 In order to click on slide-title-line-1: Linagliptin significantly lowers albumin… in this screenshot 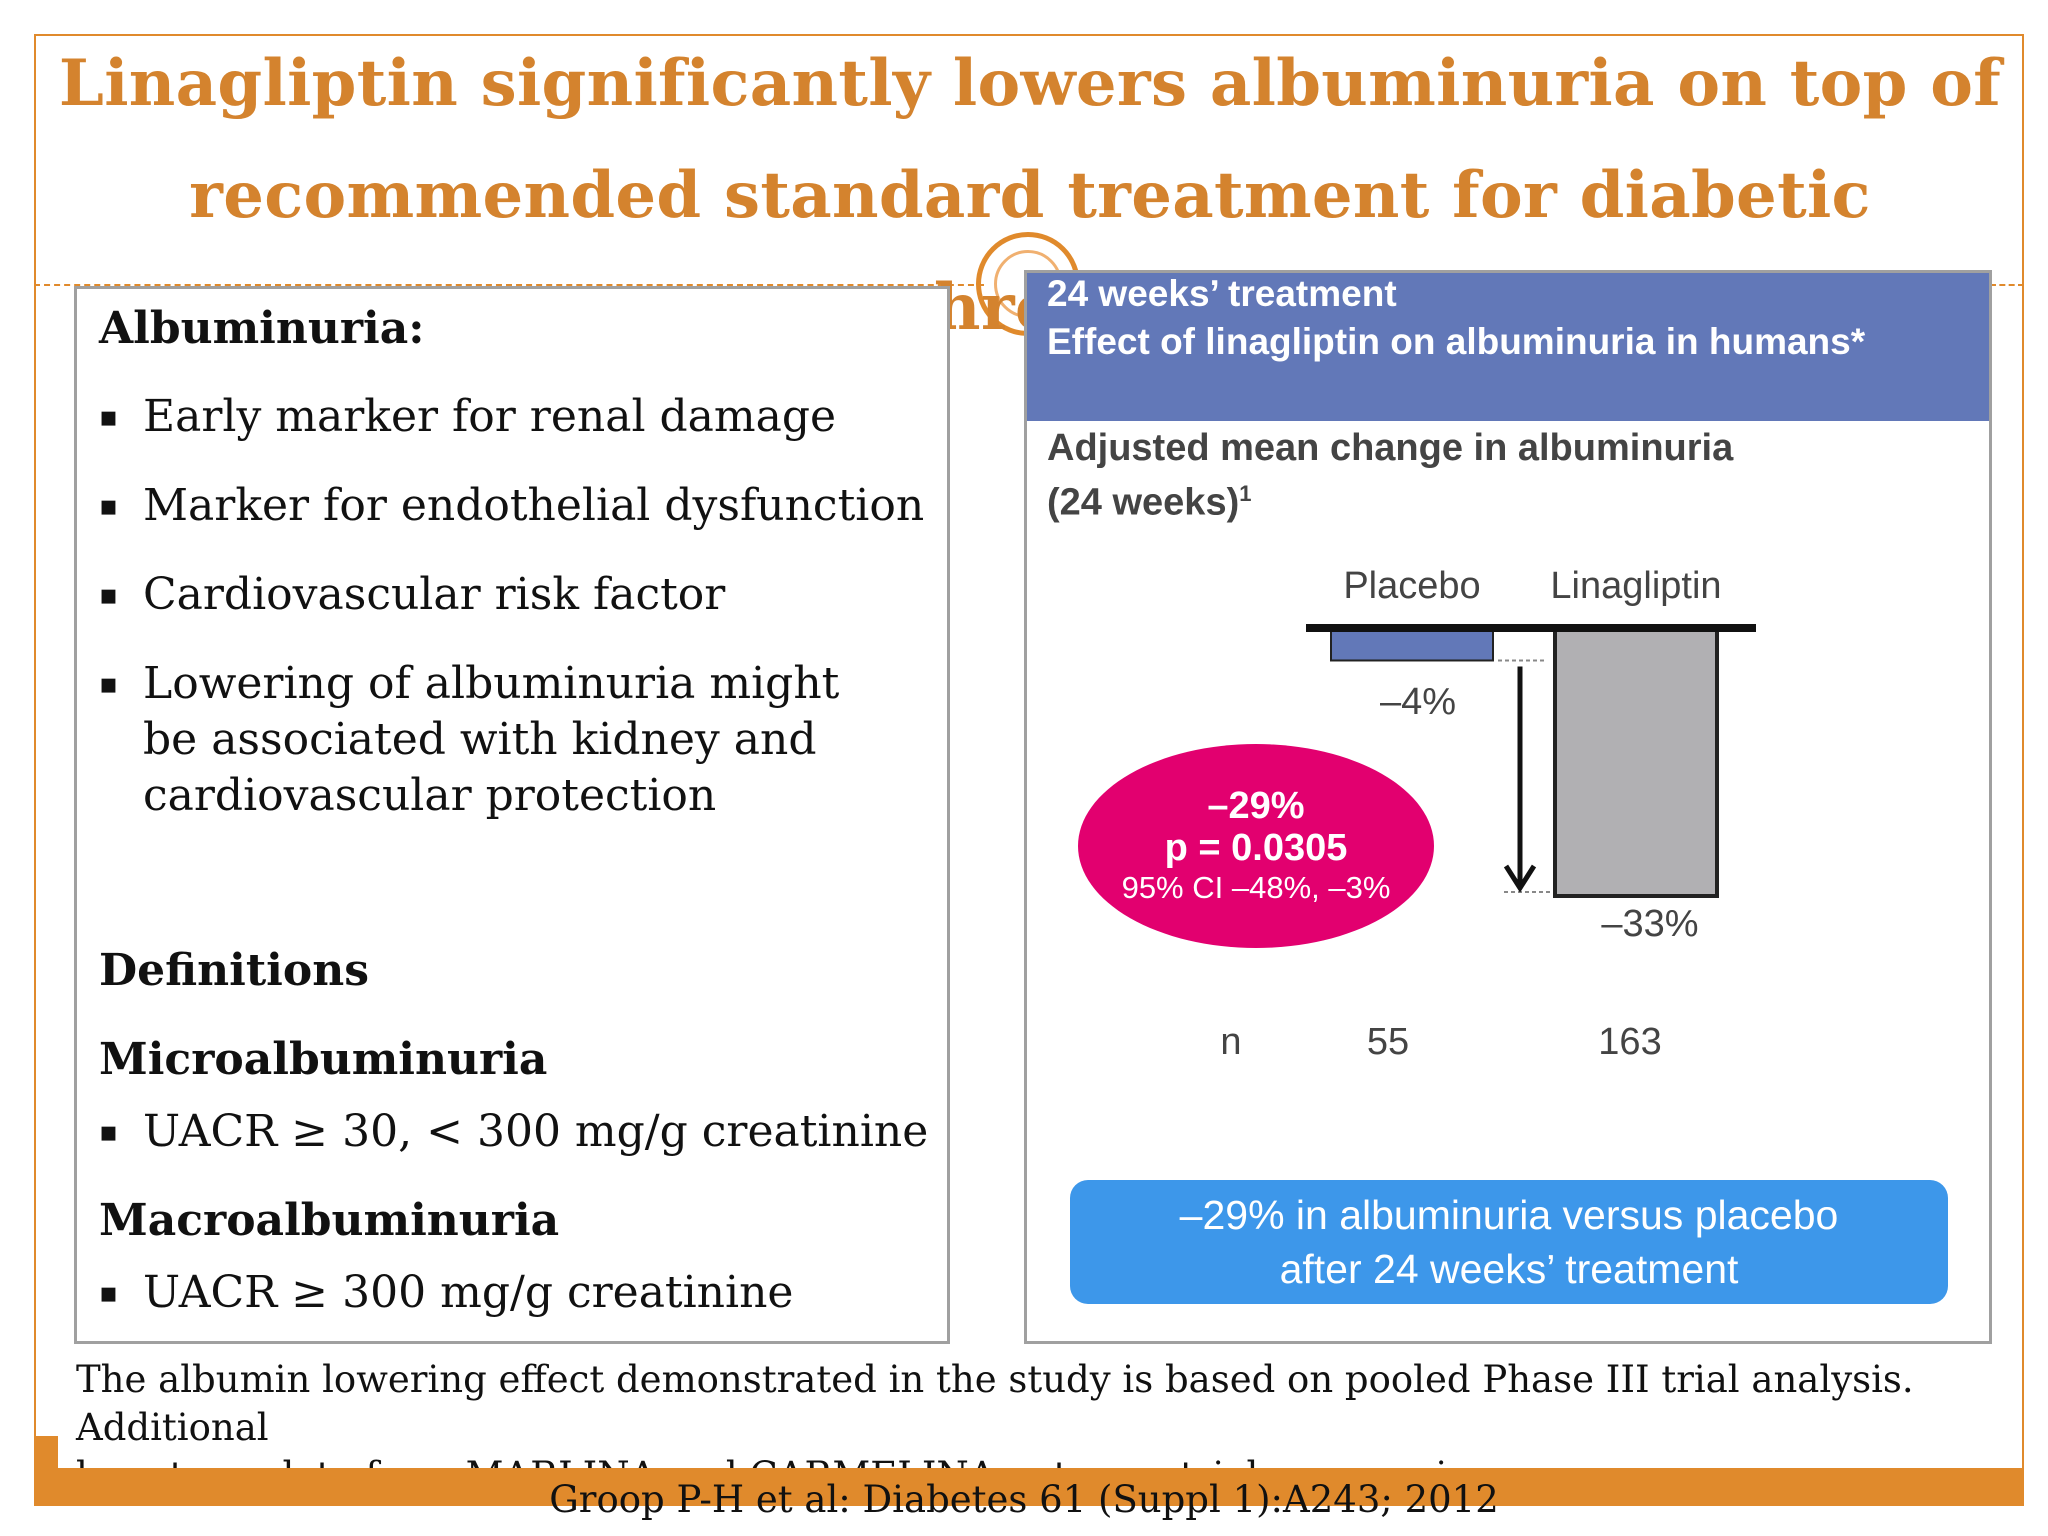, I will do `click(1030, 83)`.